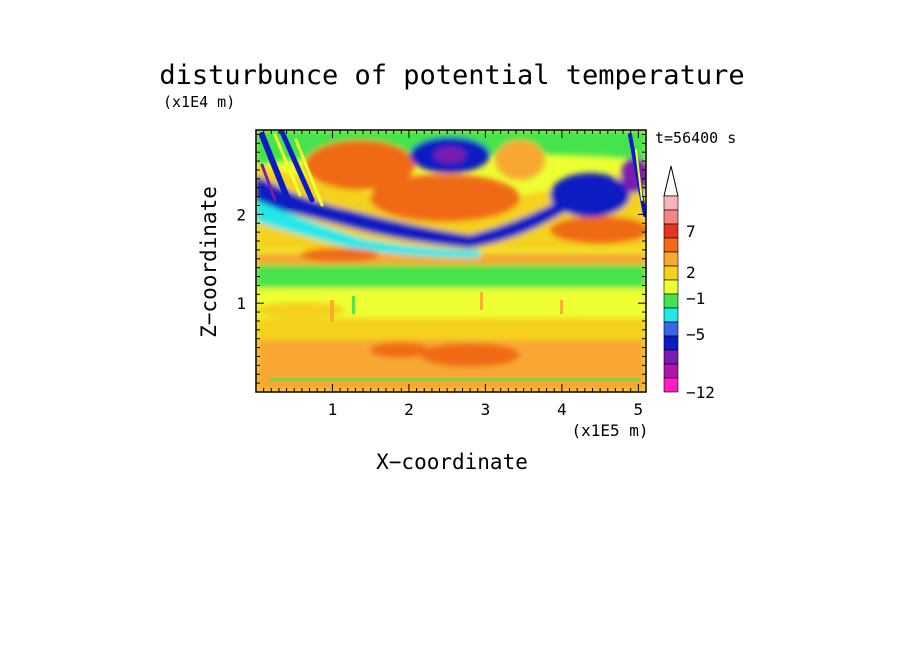 The width and height of the screenshot is (904, 654). Describe the element at coordinates (333, 409) in the screenshot. I see `x-tick-label: 1` at that location.